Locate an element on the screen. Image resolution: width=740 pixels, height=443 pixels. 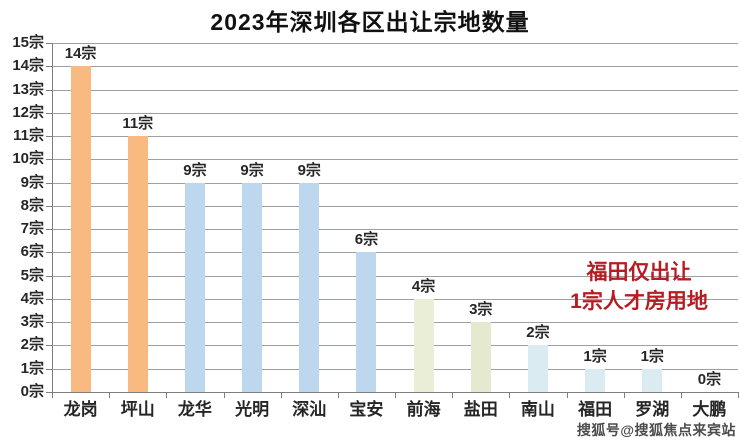
value-label: 2宗 is located at coordinates (538, 333).